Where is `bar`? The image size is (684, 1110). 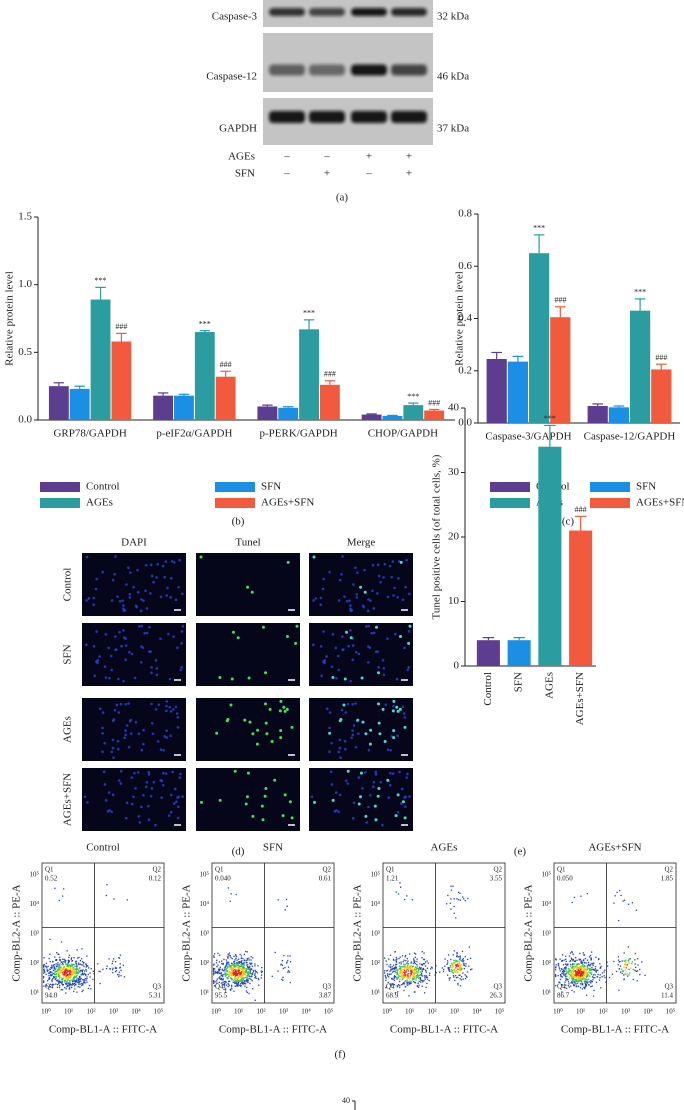
bar is located at coordinates (79, 404).